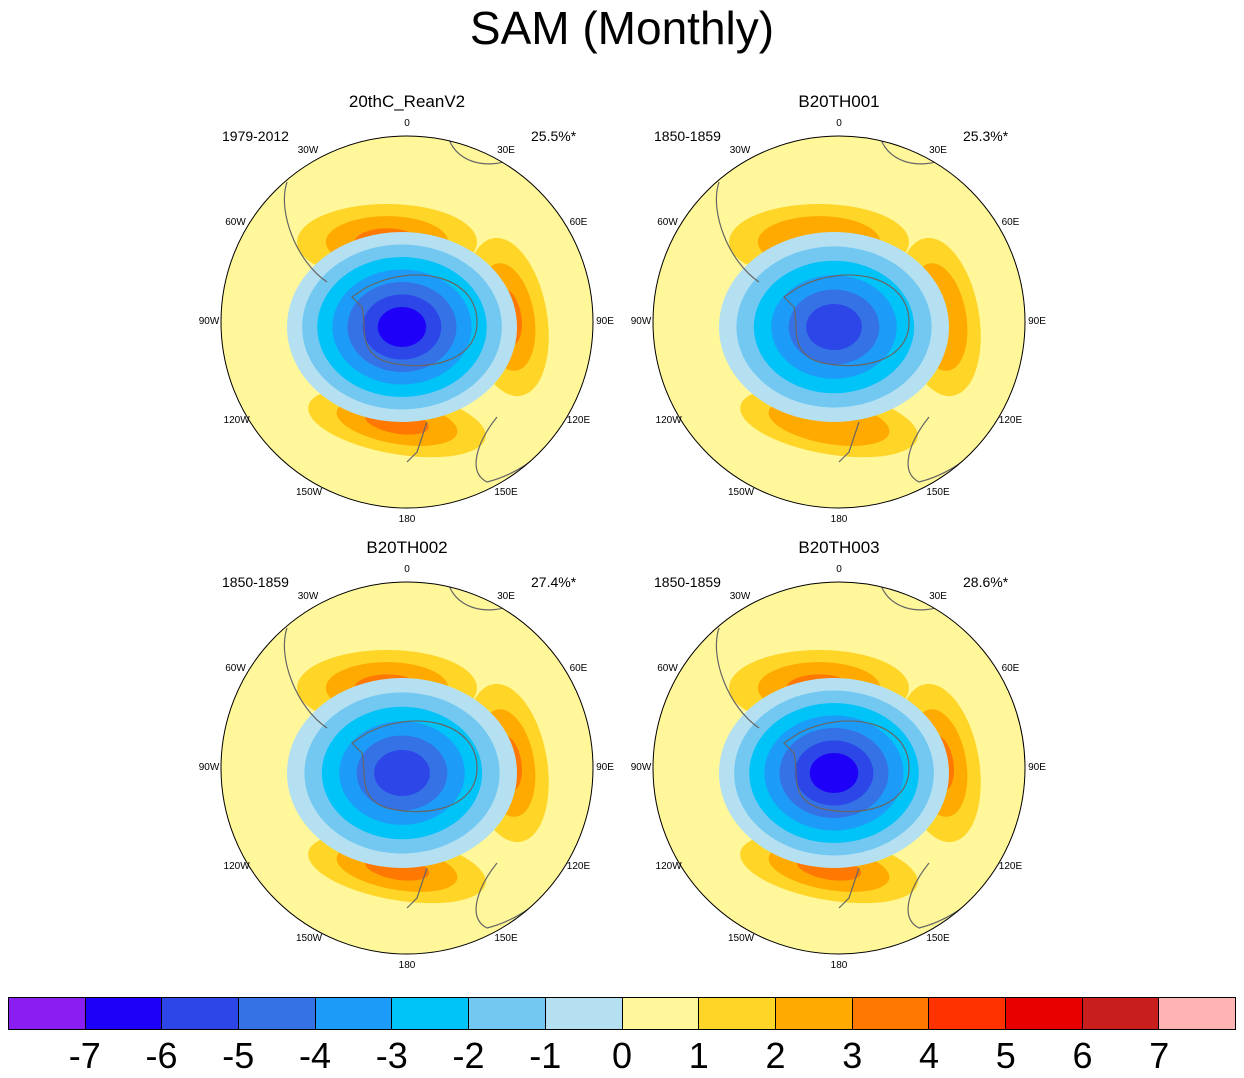  Describe the element at coordinates (315, 1055) in the screenshot. I see `colorbar-tick-label: -4` at that location.